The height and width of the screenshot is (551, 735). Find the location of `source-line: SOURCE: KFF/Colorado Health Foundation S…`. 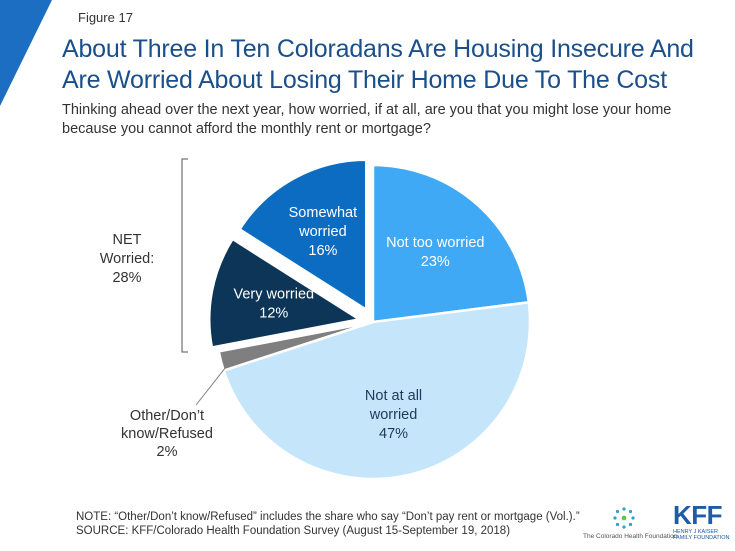

source-line: SOURCE: KFF/Colorado Health Foundation S… is located at coordinates (293, 531).